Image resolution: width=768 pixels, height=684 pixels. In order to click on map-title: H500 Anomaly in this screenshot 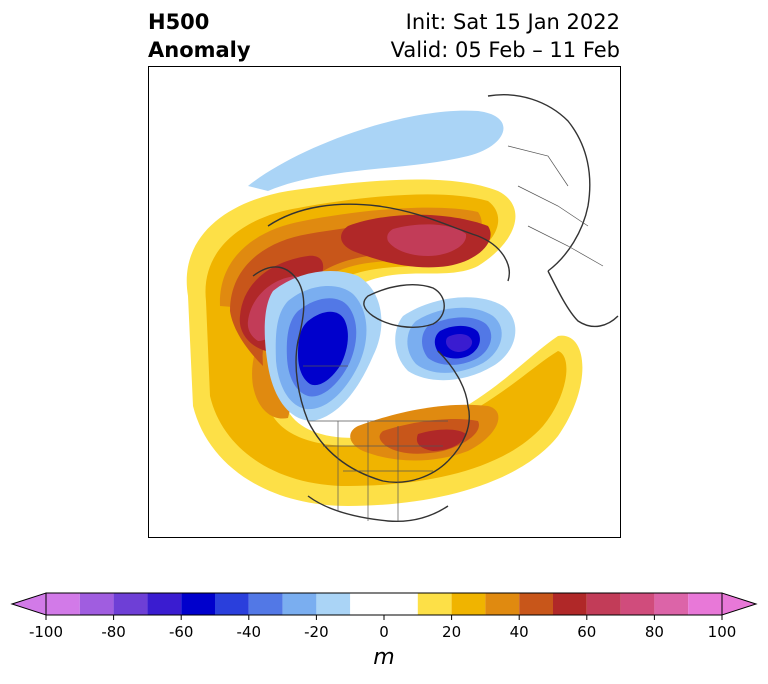, I will do `click(199, 36)`.